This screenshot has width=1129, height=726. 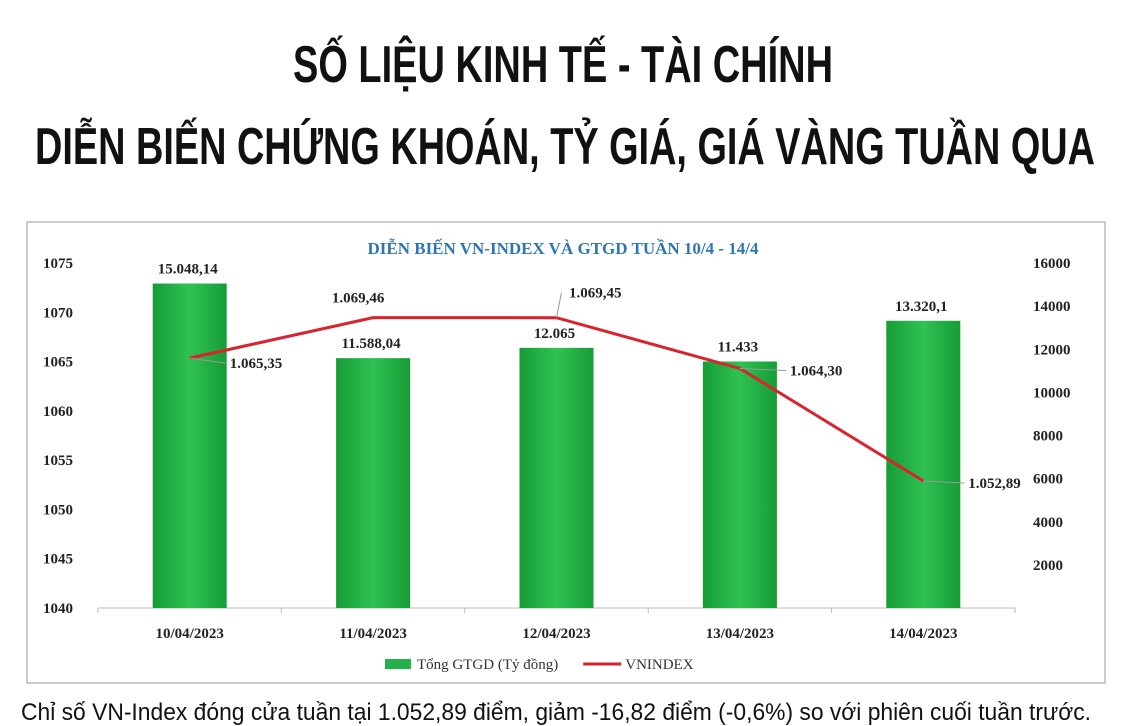 What do you see at coordinates (58, 264) in the screenshot?
I see `y-tick-label: 1075` at bounding box center [58, 264].